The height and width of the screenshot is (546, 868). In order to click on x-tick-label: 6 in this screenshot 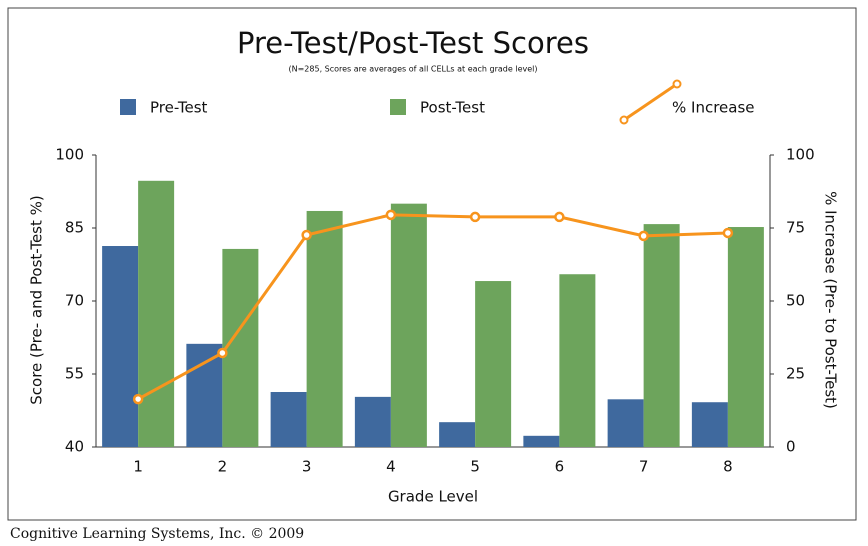, I will do `click(560, 467)`.